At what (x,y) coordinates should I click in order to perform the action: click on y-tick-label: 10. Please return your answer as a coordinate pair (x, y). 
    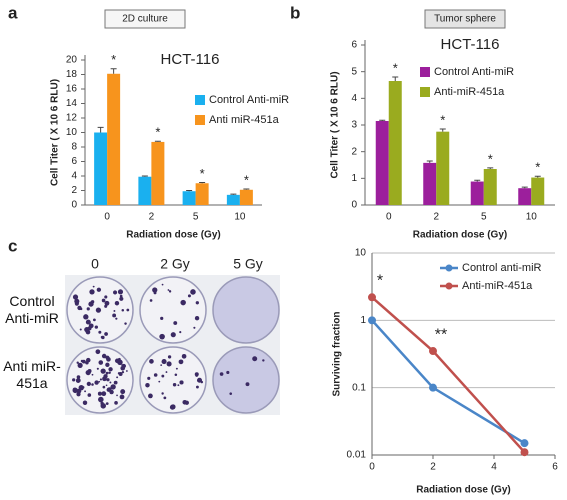
    Looking at the image, I should click on (72, 132).